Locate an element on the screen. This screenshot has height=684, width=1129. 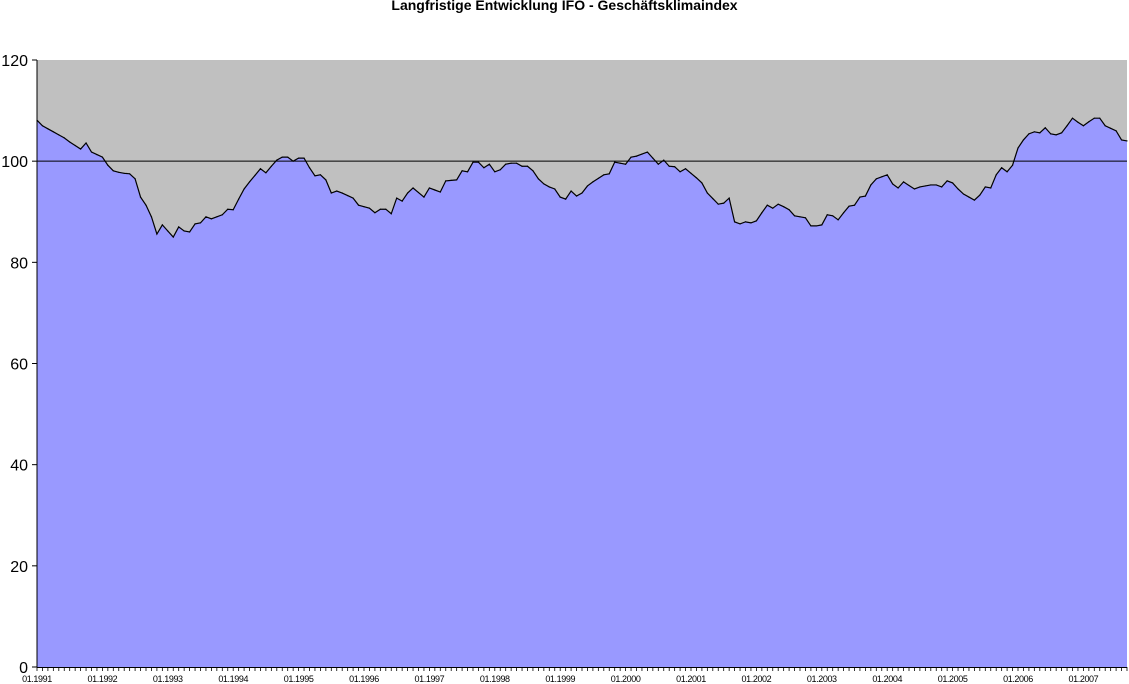
x-tick-label: 01.1991 is located at coordinates (37, 679).